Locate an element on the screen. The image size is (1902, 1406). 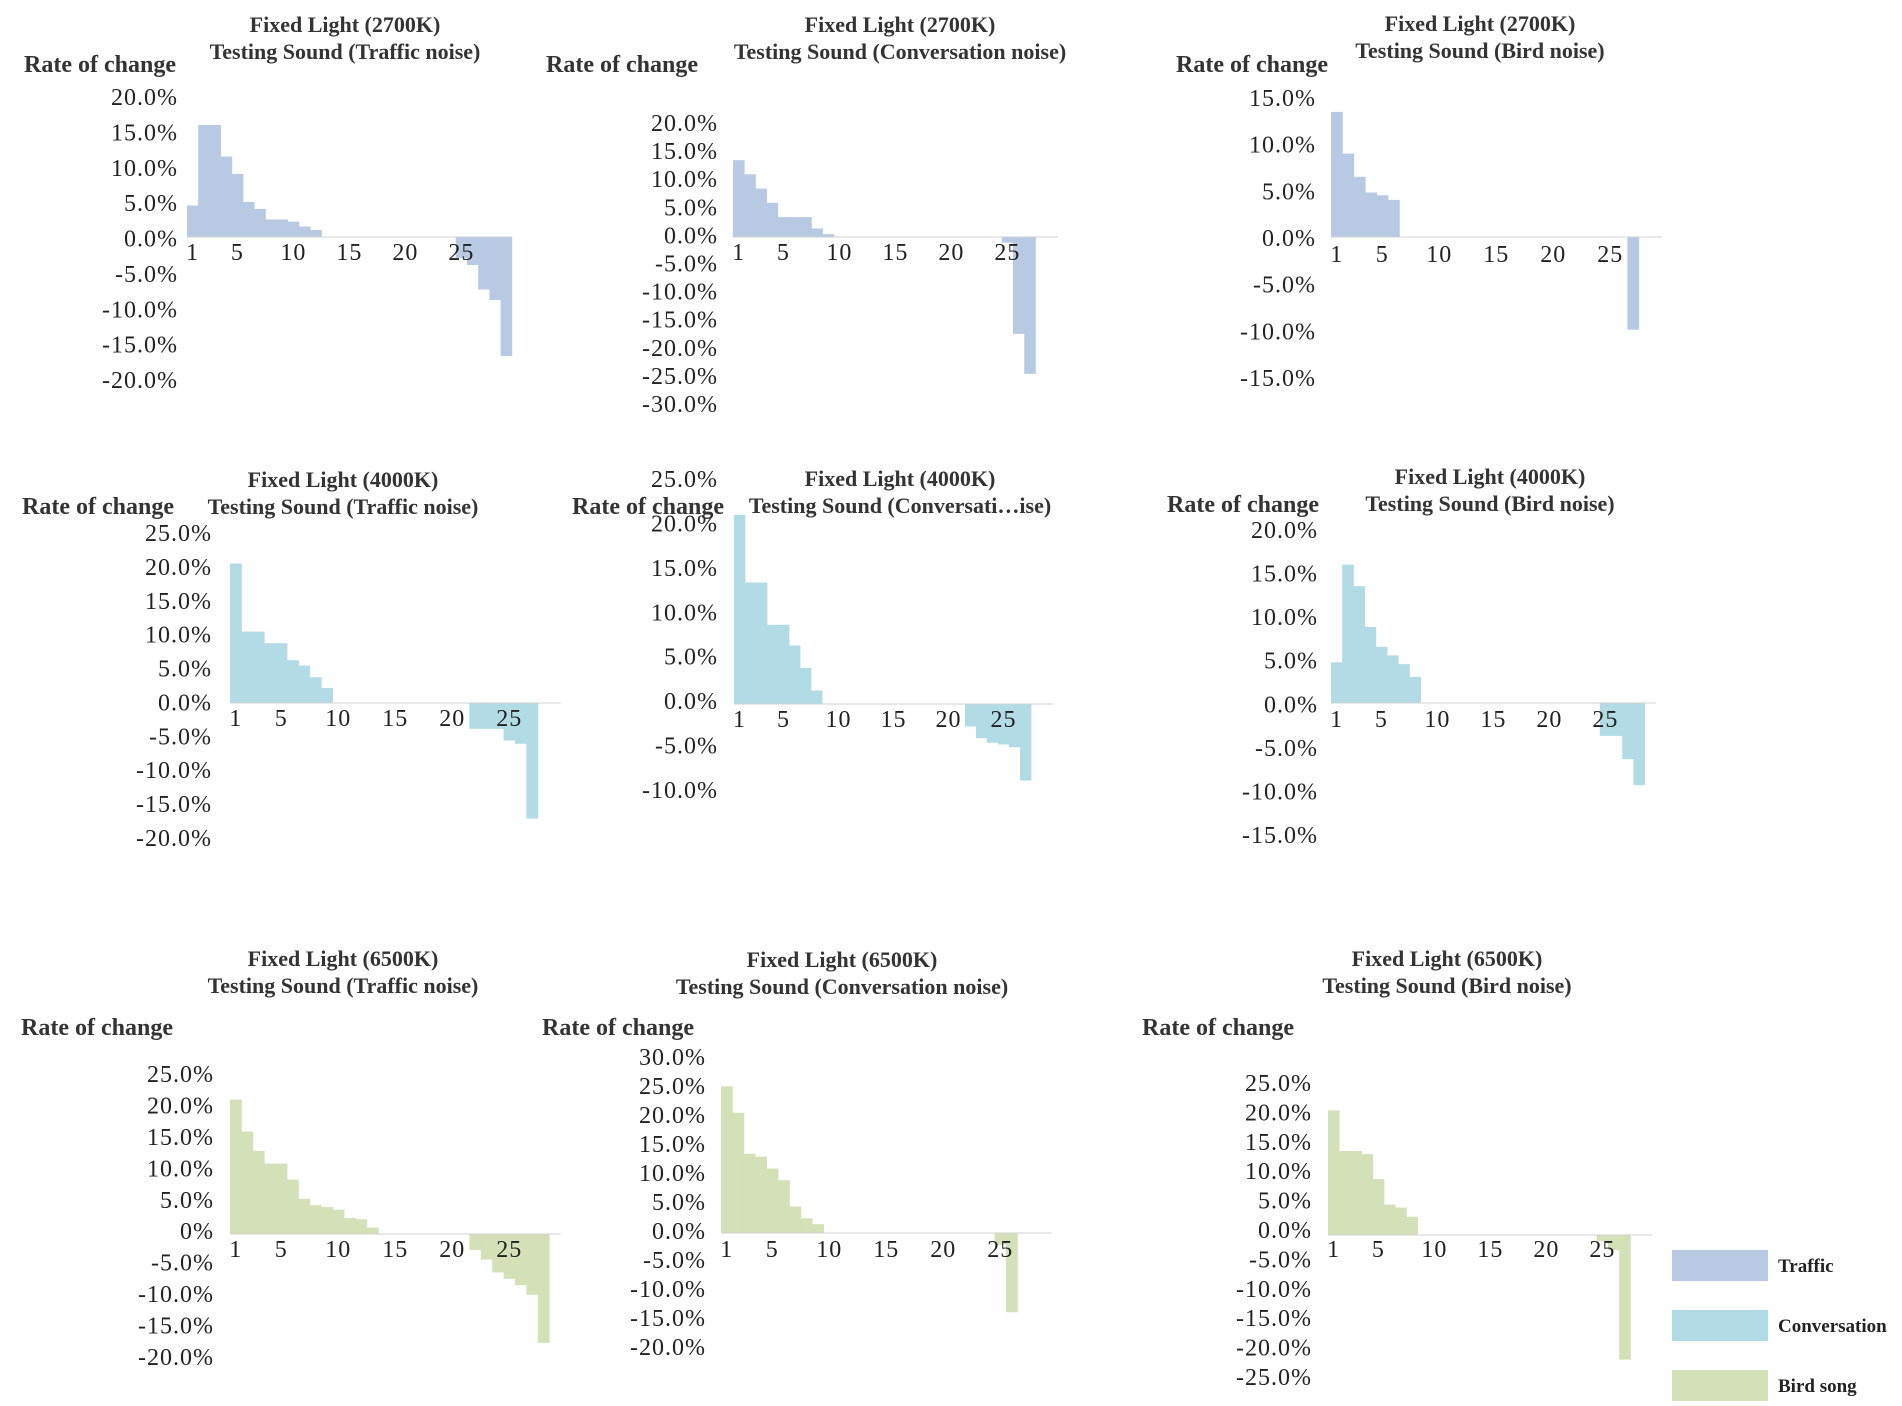
y-tick-label: -25.0% is located at coordinates (1274, 1378).